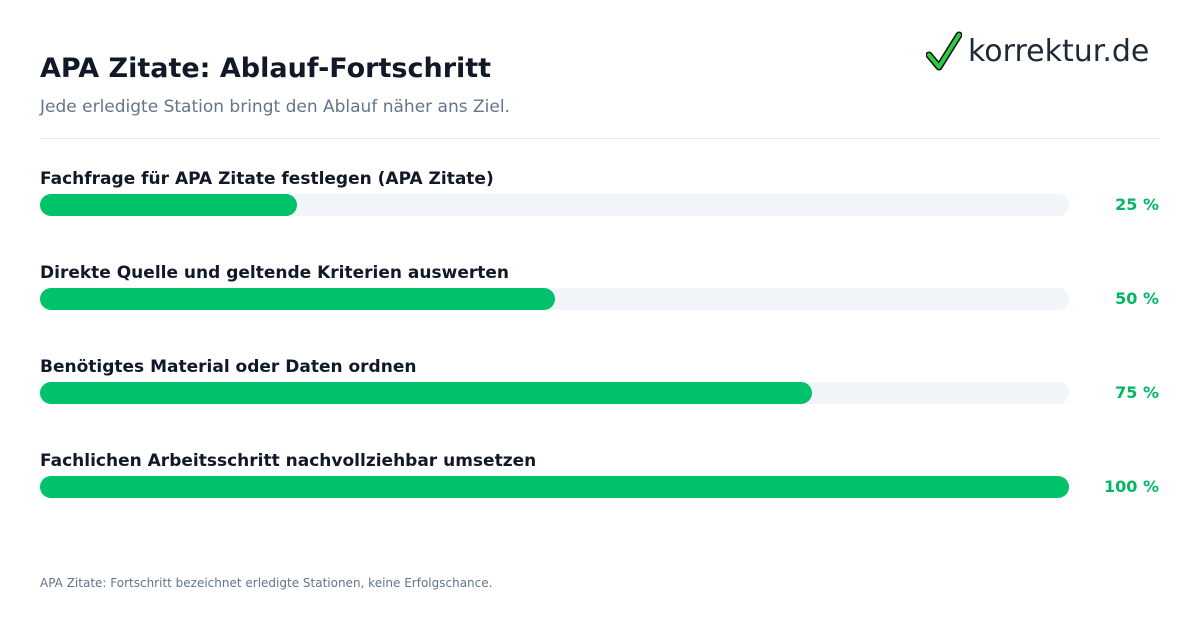 This screenshot has width=1200, height=630. Describe the element at coordinates (1137, 392) in the screenshot. I see `percent-label: 75 %` at that location.